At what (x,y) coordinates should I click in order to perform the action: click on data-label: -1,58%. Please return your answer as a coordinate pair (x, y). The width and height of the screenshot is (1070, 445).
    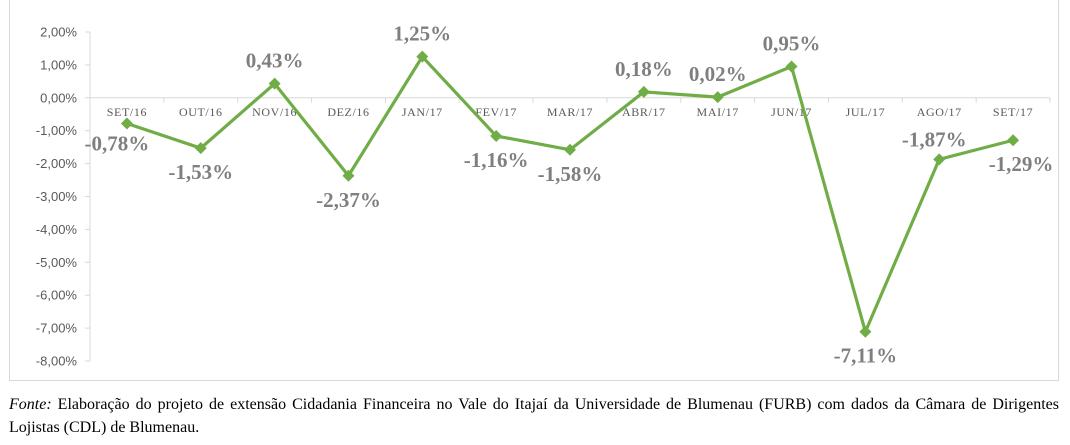
    Looking at the image, I should click on (570, 174).